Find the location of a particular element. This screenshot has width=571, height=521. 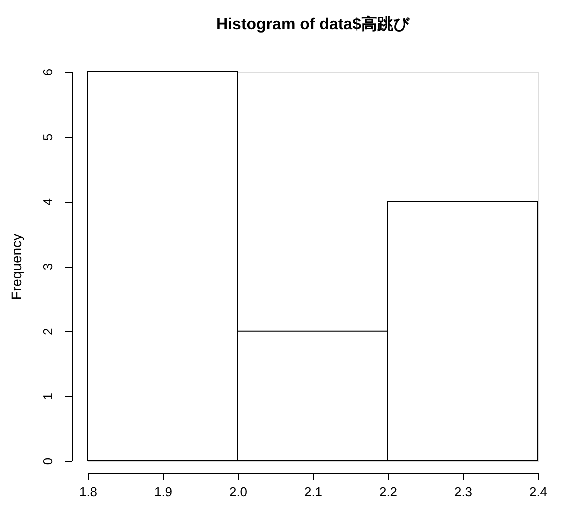

x-tick-label: 1.8 is located at coordinates (88, 492).